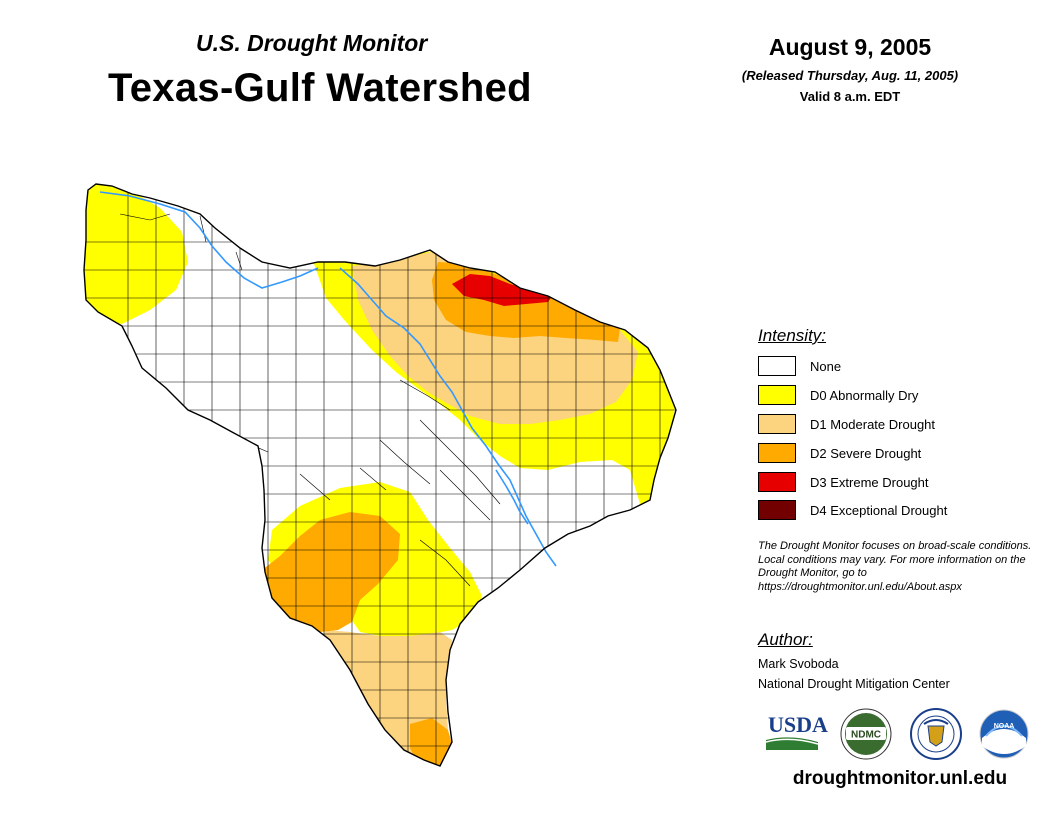  What do you see at coordinates (777, 453) in the screenshot?
I see `legend-swatch-d2` at bounding box center [777, 453].